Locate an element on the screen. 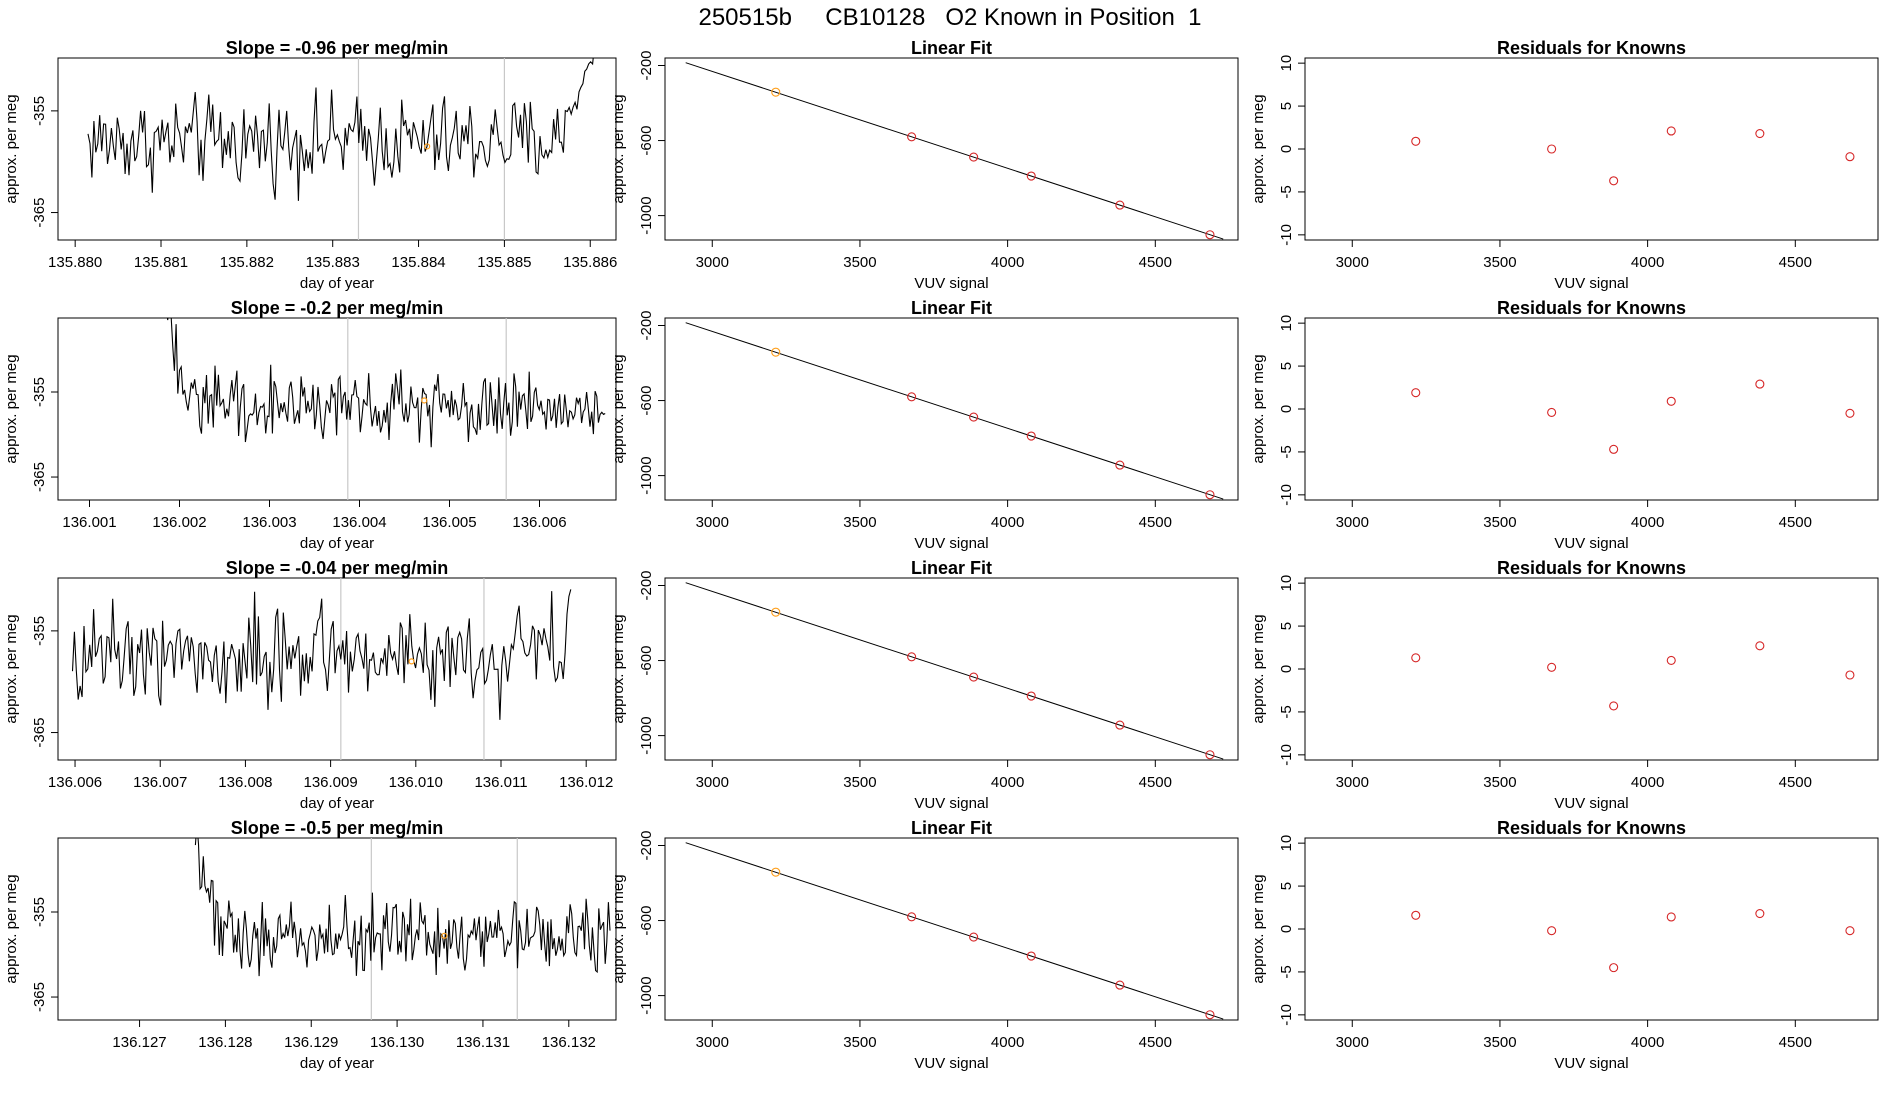 This screenshot has height=1100, width=1900. x-tick-label: 135.883 is located at coordinates (333, 262).